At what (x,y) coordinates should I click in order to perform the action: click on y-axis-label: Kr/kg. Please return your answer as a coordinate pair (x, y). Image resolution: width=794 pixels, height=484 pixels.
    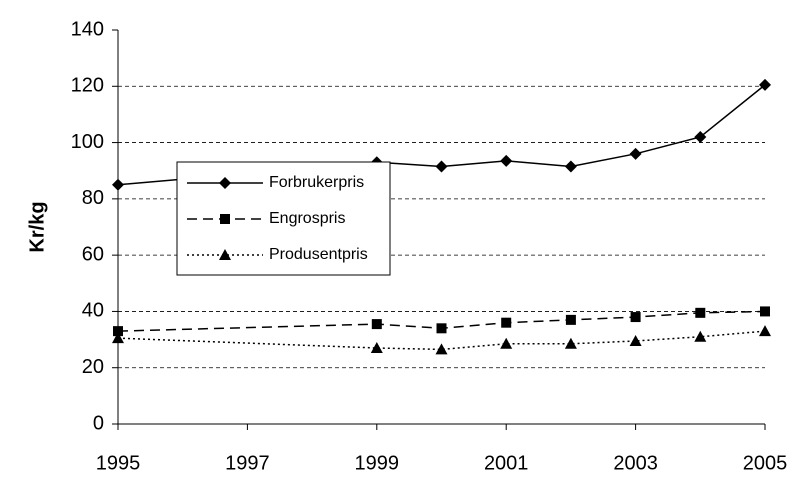
    Looking at the image, I should click on (37, 226).